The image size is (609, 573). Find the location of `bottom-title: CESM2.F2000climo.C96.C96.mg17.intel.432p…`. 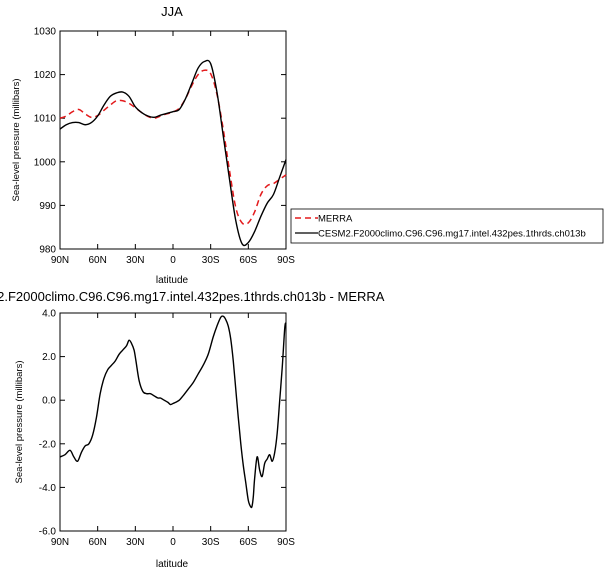

bottom-title: CESM2.F2000climo.C96.C96.mg17.intel.432p… is located at coordinates (192, 296).